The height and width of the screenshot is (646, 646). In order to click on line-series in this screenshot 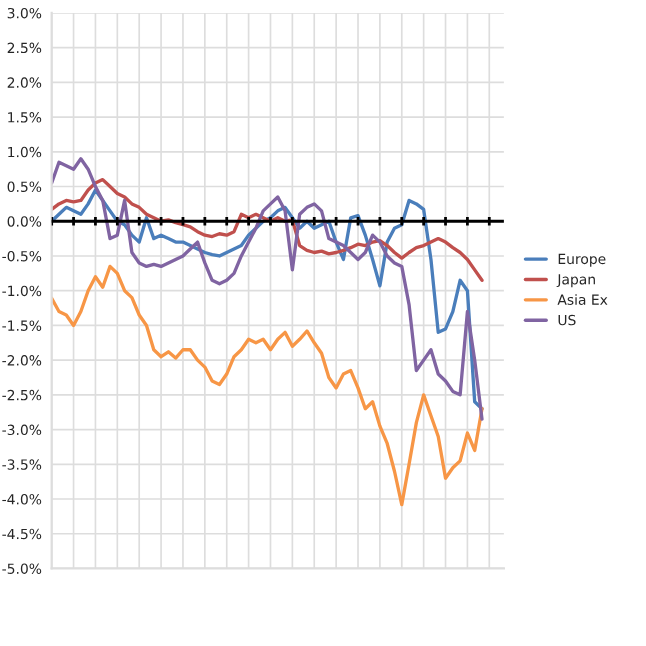, I will do `click(267, 229)`.